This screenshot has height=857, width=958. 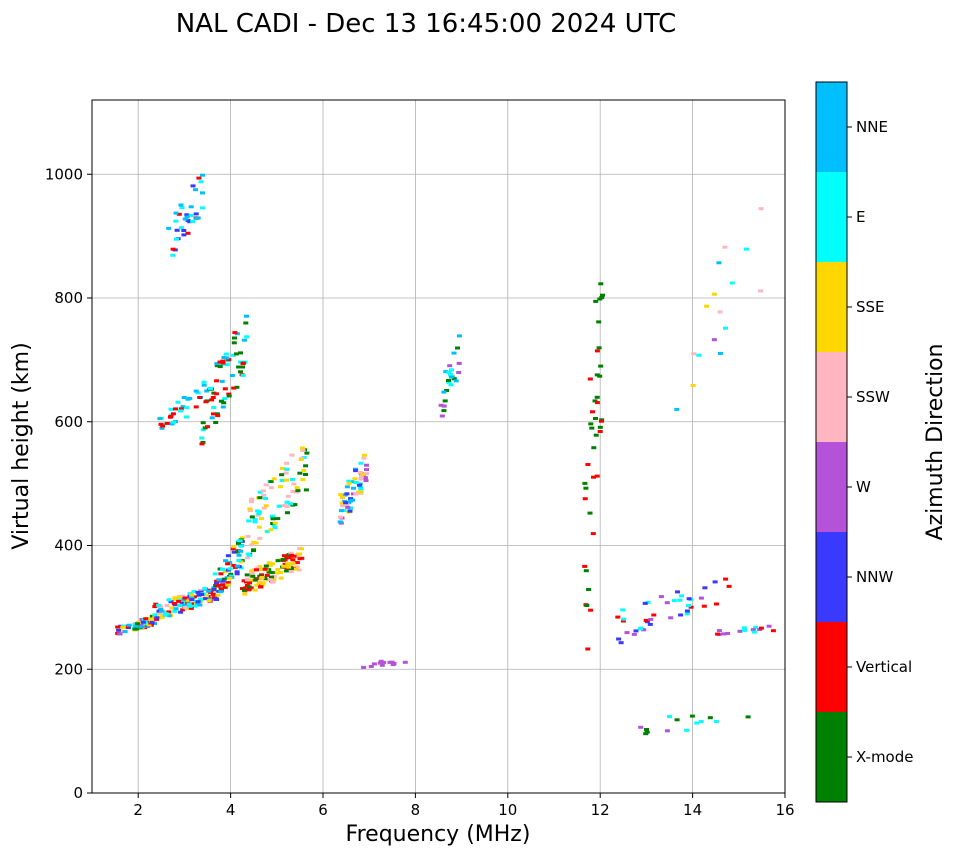 I want to click on x-tick-label: 10, so click(x=507, y=810).